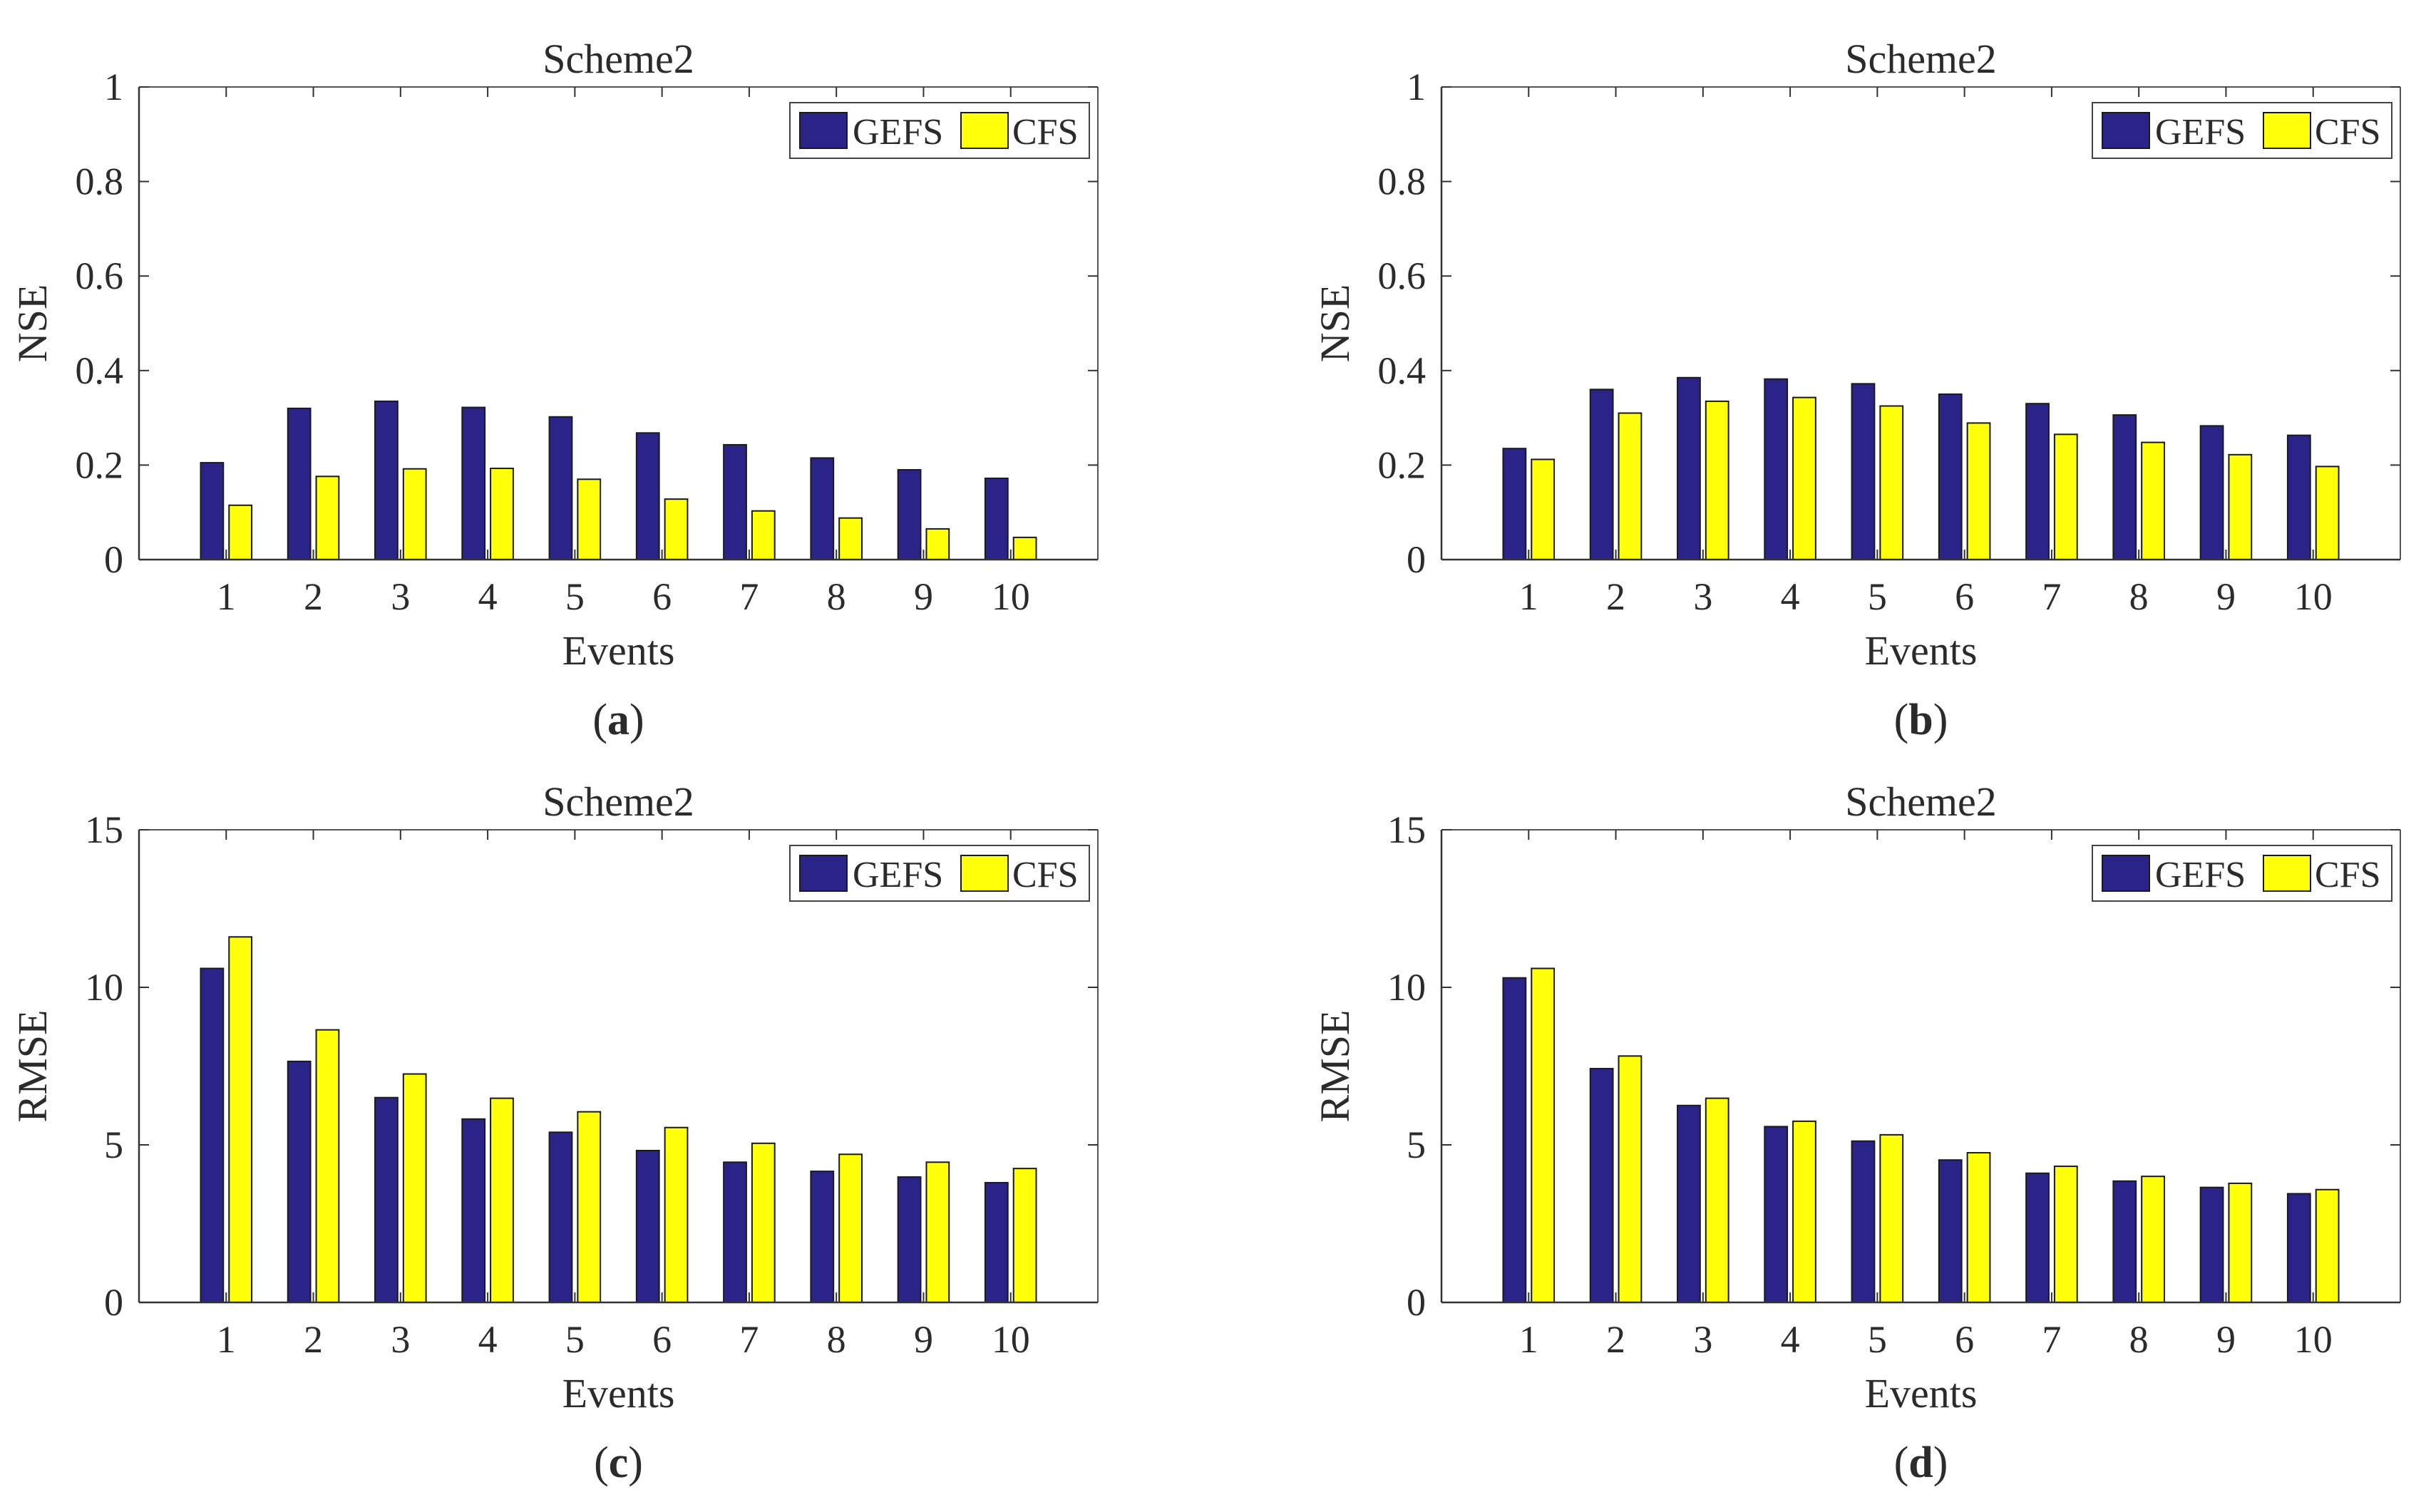 Image resolution: width=2421 pixels, height=1512 pixels. I want to click on panel-label: (b), so click(1921, 720).